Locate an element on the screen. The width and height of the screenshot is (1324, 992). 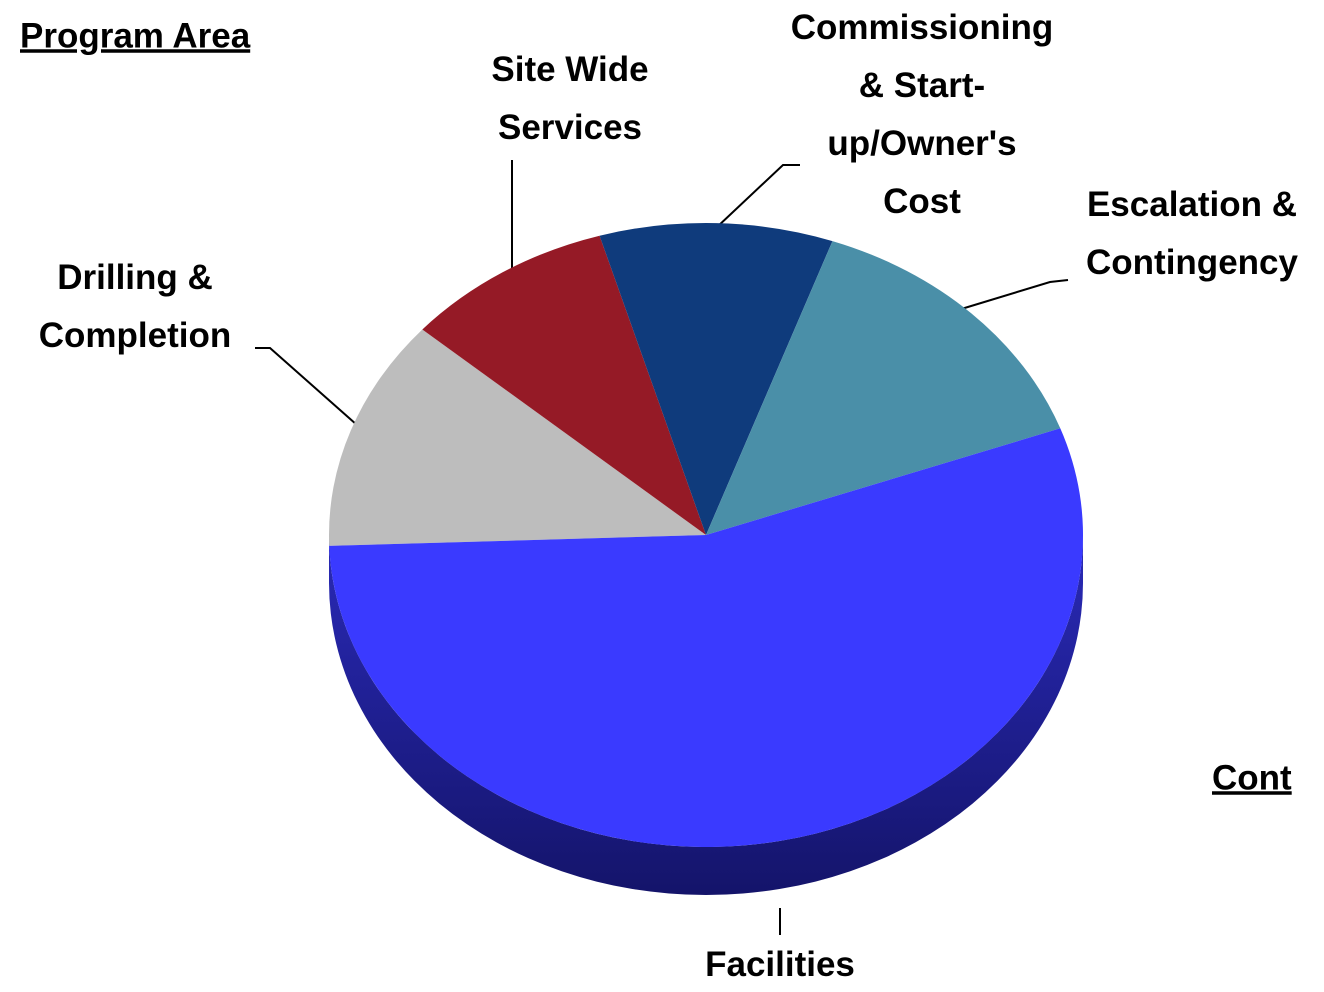
slice-label-line: Drilling & is located at coordinates (135, 277).